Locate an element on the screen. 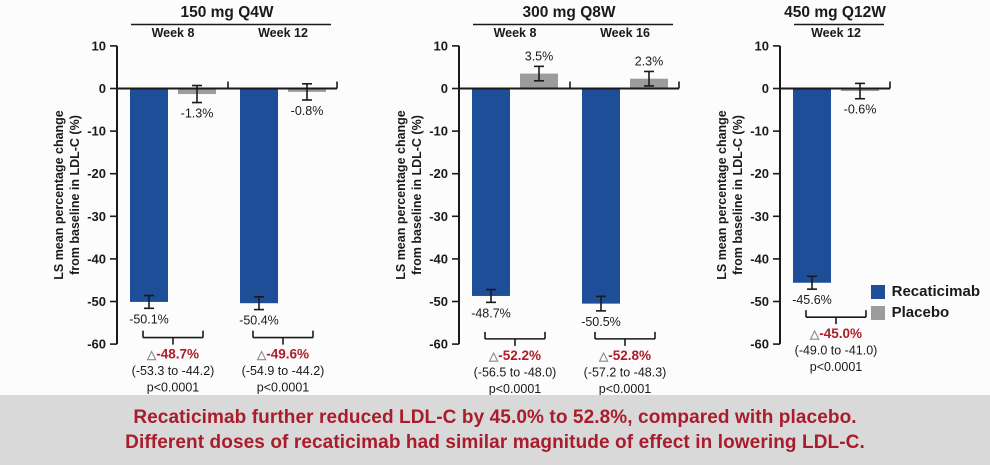 The width and height of the screenshot is (990, 465). legend-item-placebo: Placebo is located at coordinates (925, 312).